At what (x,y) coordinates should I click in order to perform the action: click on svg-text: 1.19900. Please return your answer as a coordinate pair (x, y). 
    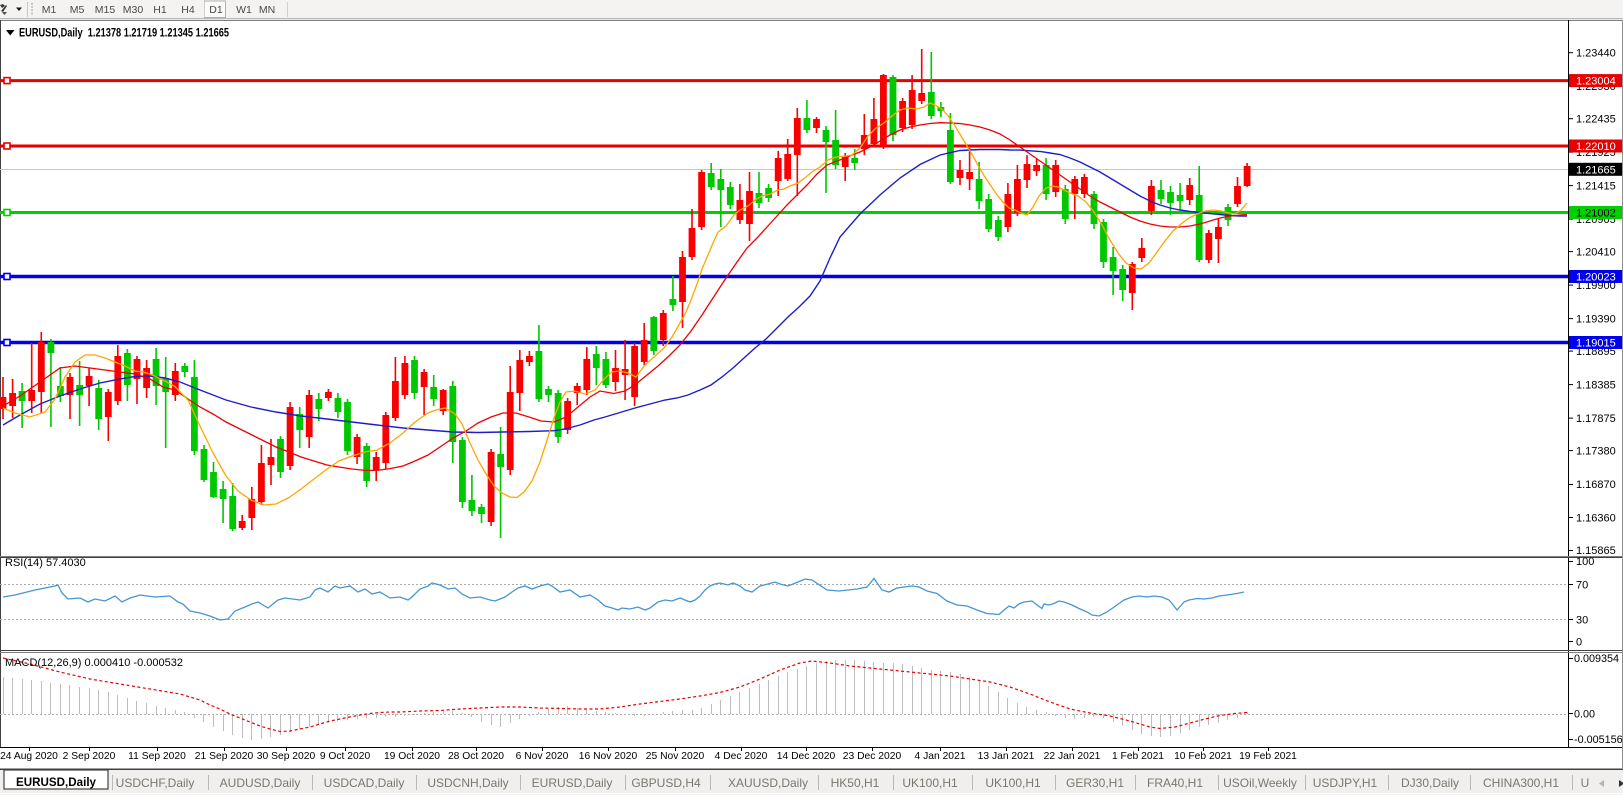
    Looking at the image, I should click on (1596, 286).